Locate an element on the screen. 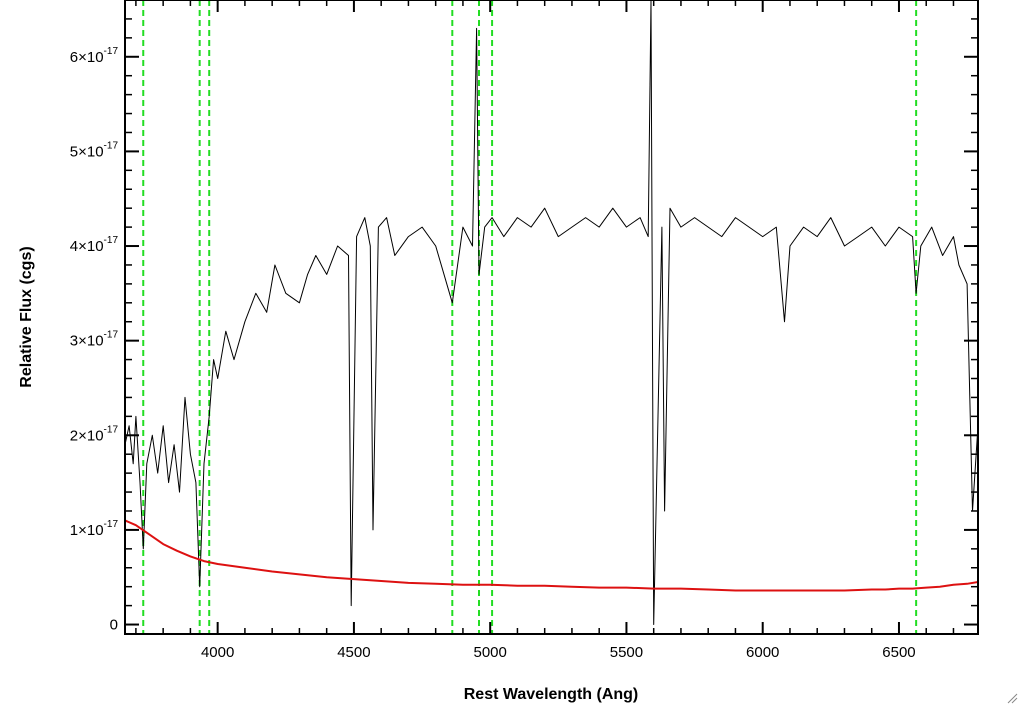  x-tick-label-3: 5500 is located at coordinates (626, 652).